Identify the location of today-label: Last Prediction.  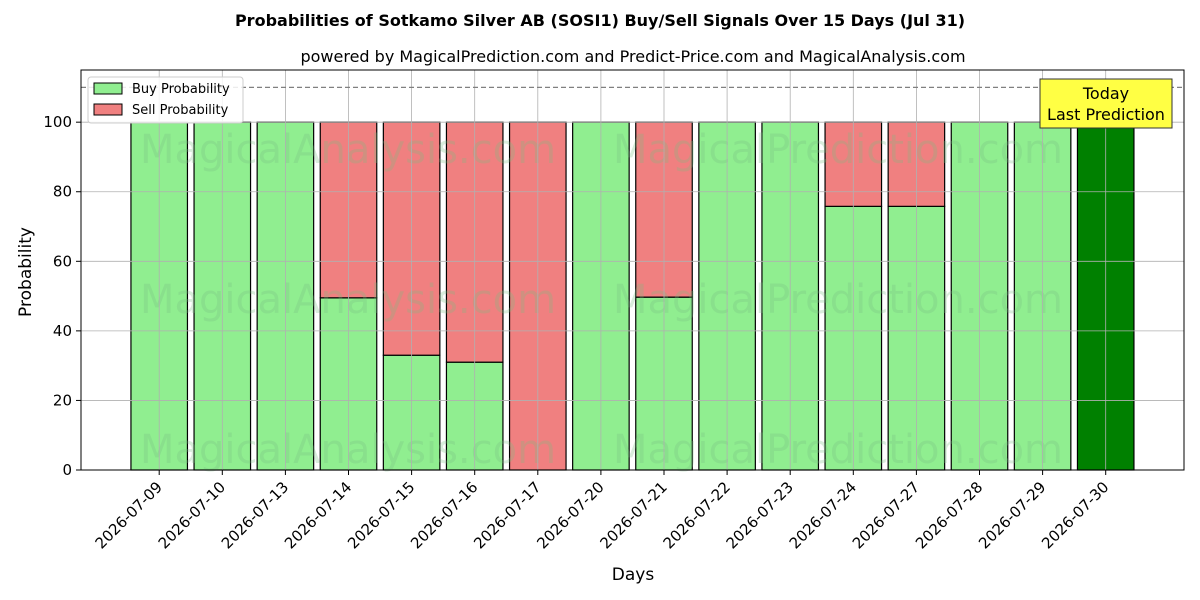
(1106, 114).